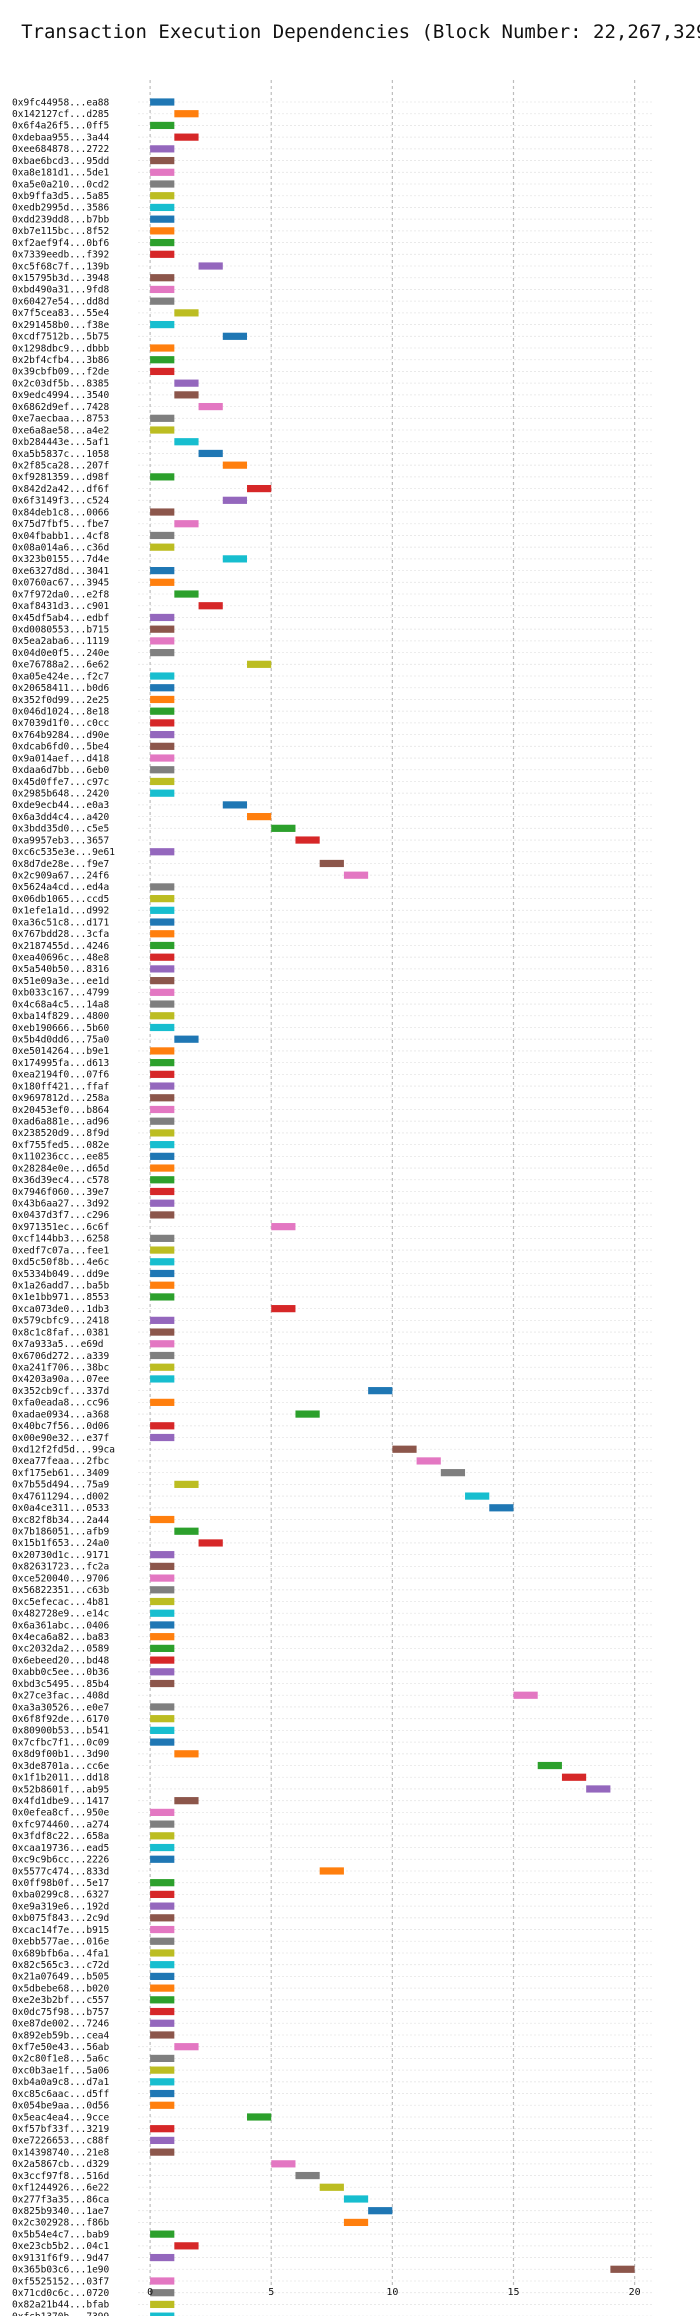  I want to click on transaction-label: 0x4fd1dbe9...1417, so click(60, 1801).